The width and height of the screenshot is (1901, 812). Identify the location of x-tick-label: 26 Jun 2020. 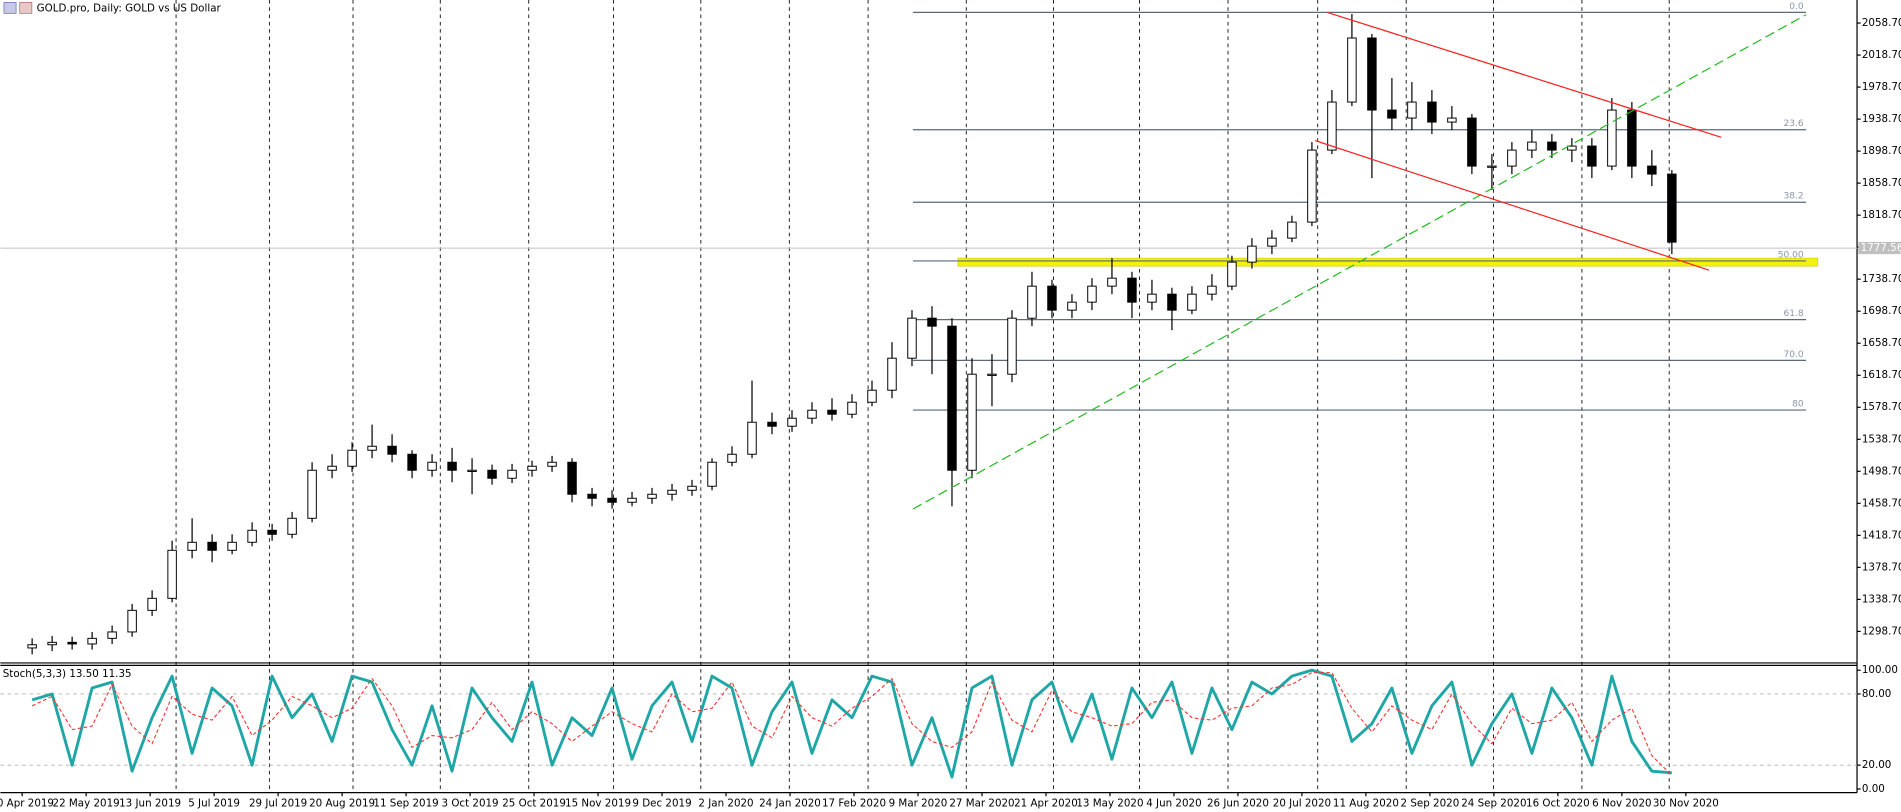
(1238, 804).